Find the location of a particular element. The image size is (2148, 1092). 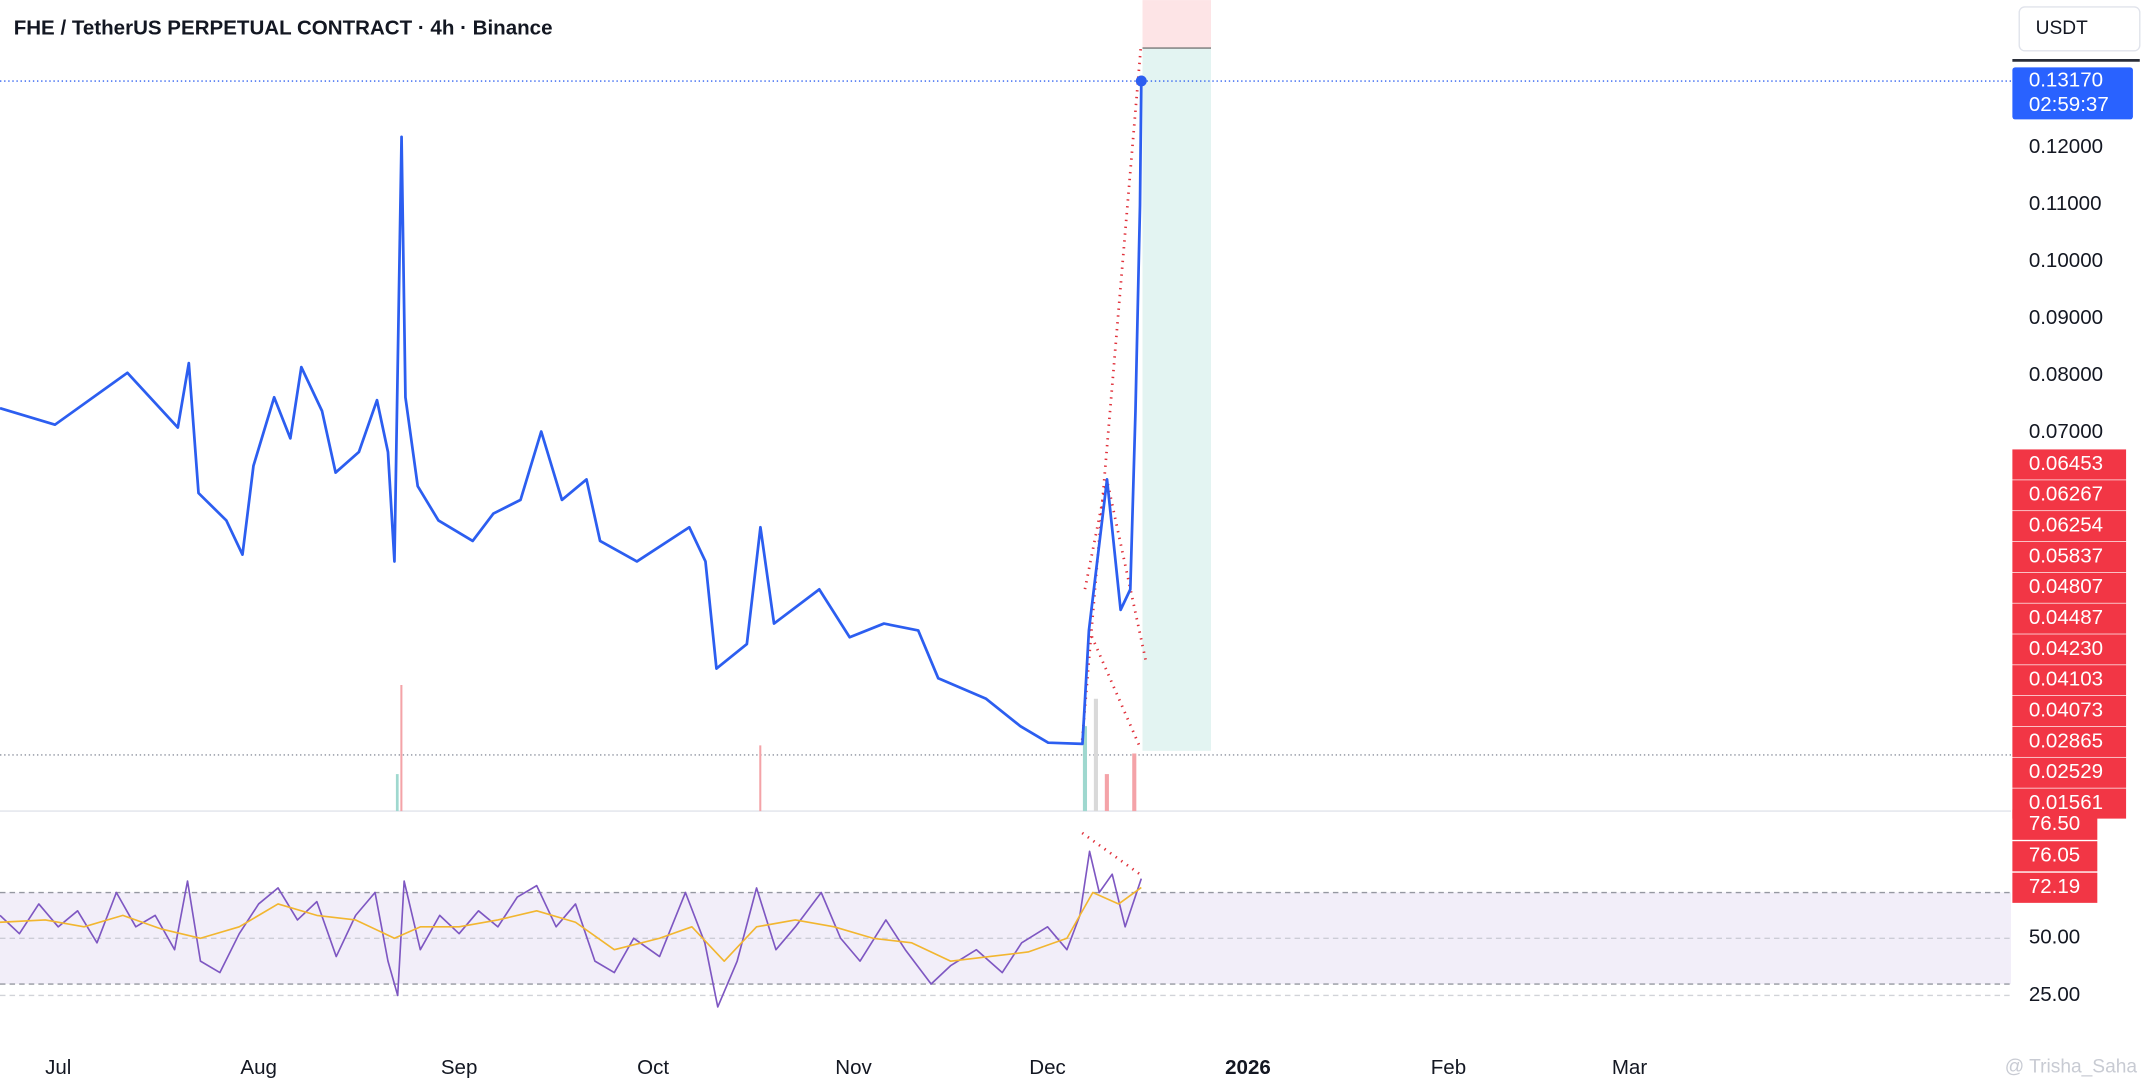

indicator-tag-label: 0.04487 is located at coordinates (2066, 617).